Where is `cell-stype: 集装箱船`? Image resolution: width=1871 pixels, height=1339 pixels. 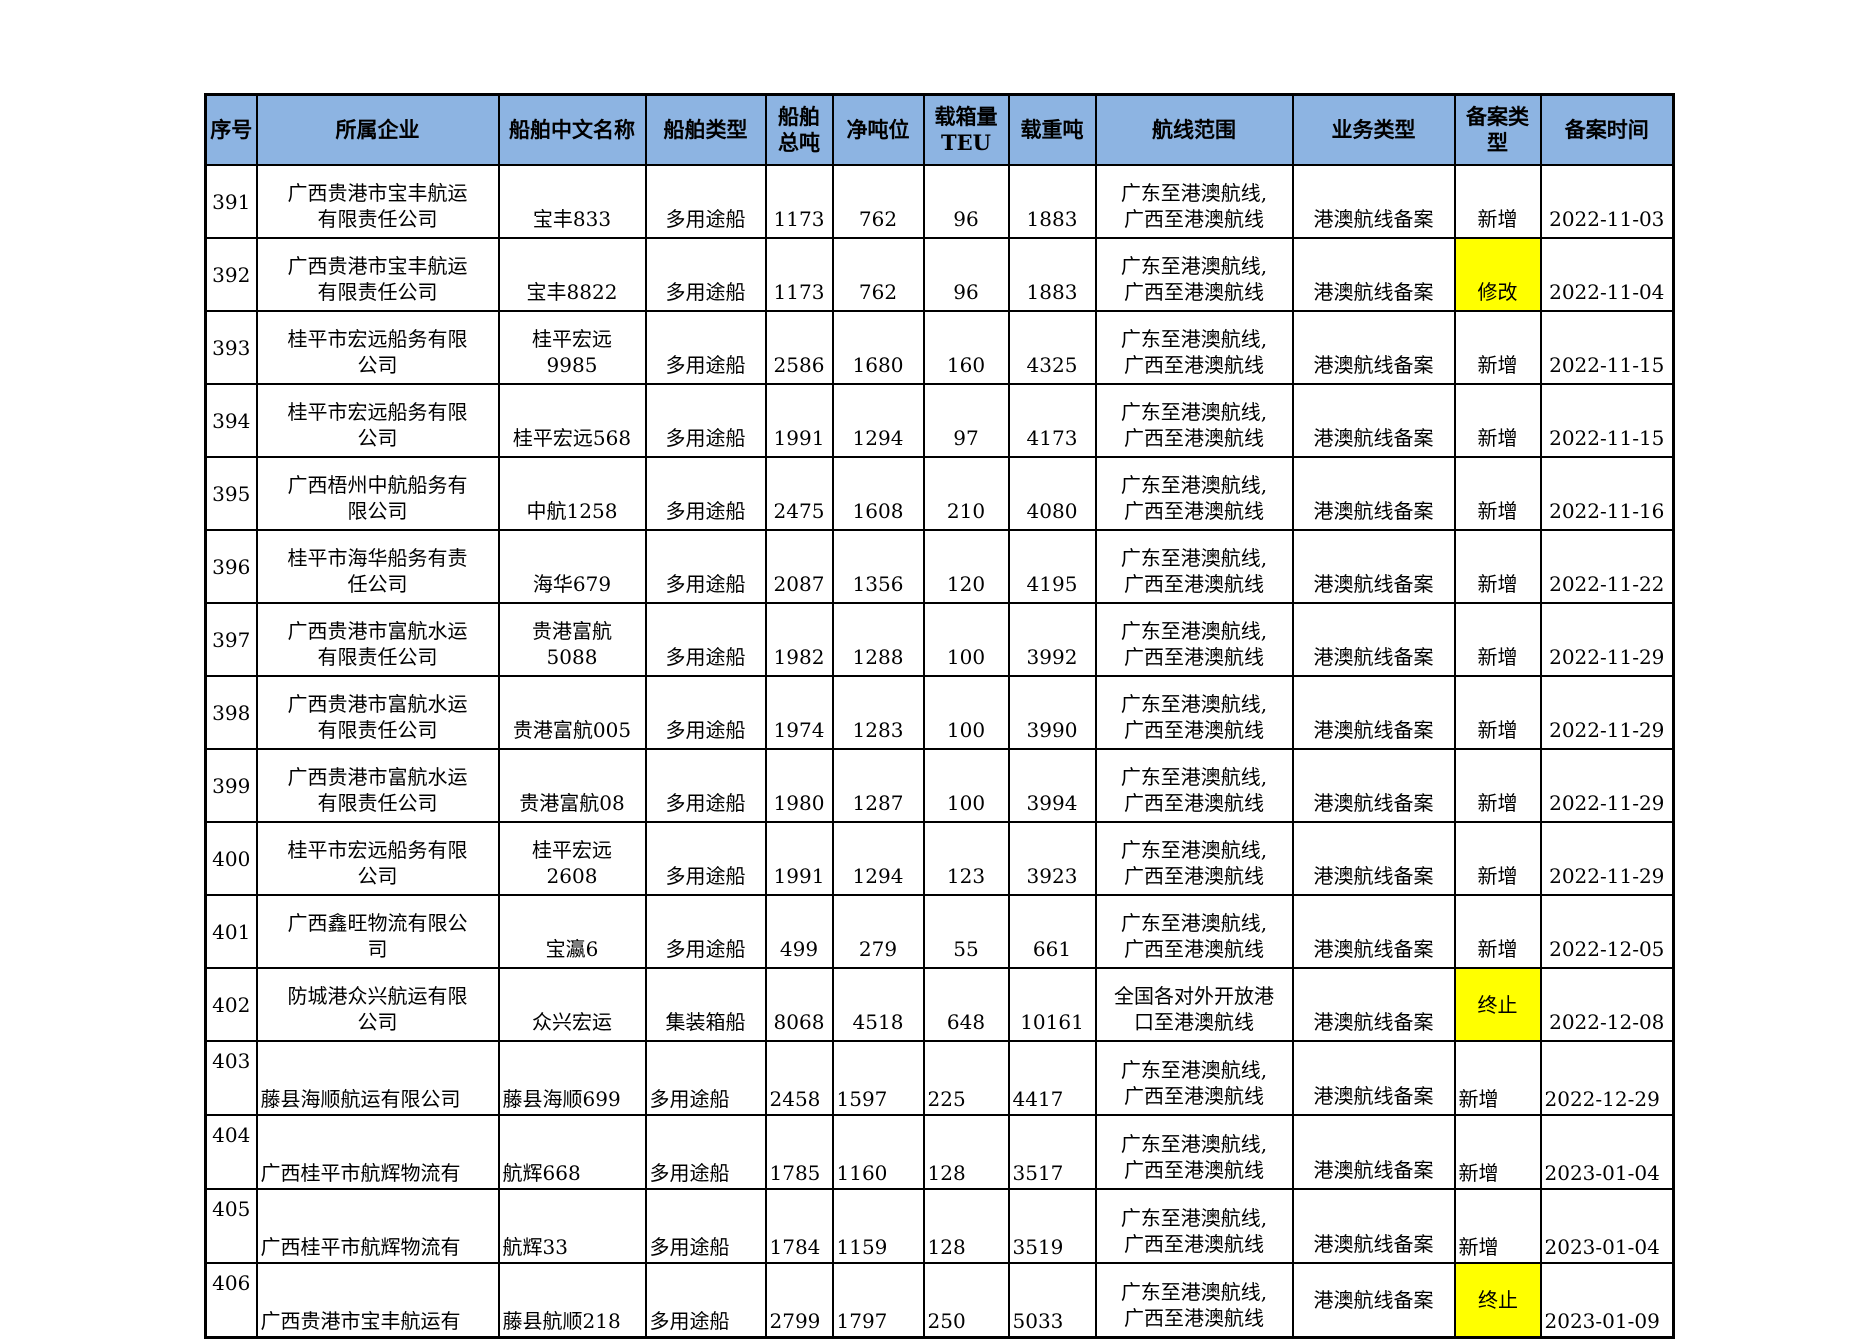
cell-stype: 集装箱船 is located at coordinates (705, 1004).